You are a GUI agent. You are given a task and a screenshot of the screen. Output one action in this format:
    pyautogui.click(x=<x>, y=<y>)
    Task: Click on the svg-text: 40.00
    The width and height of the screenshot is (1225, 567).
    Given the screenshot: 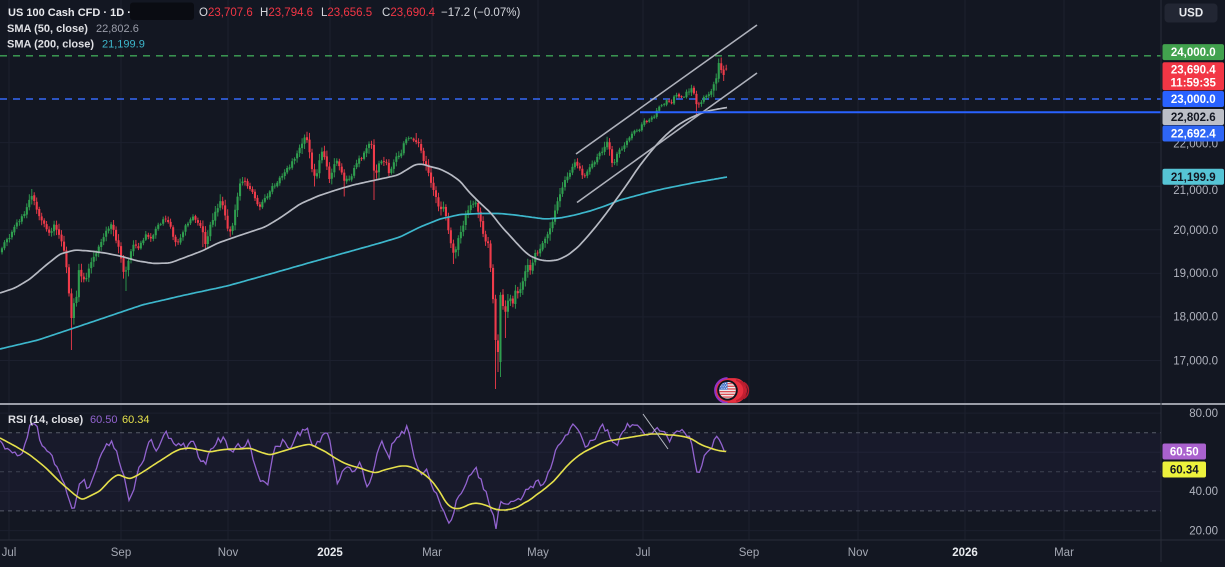 What is the action you would take?
    pyautogui.click(x=1203, y=492)
    